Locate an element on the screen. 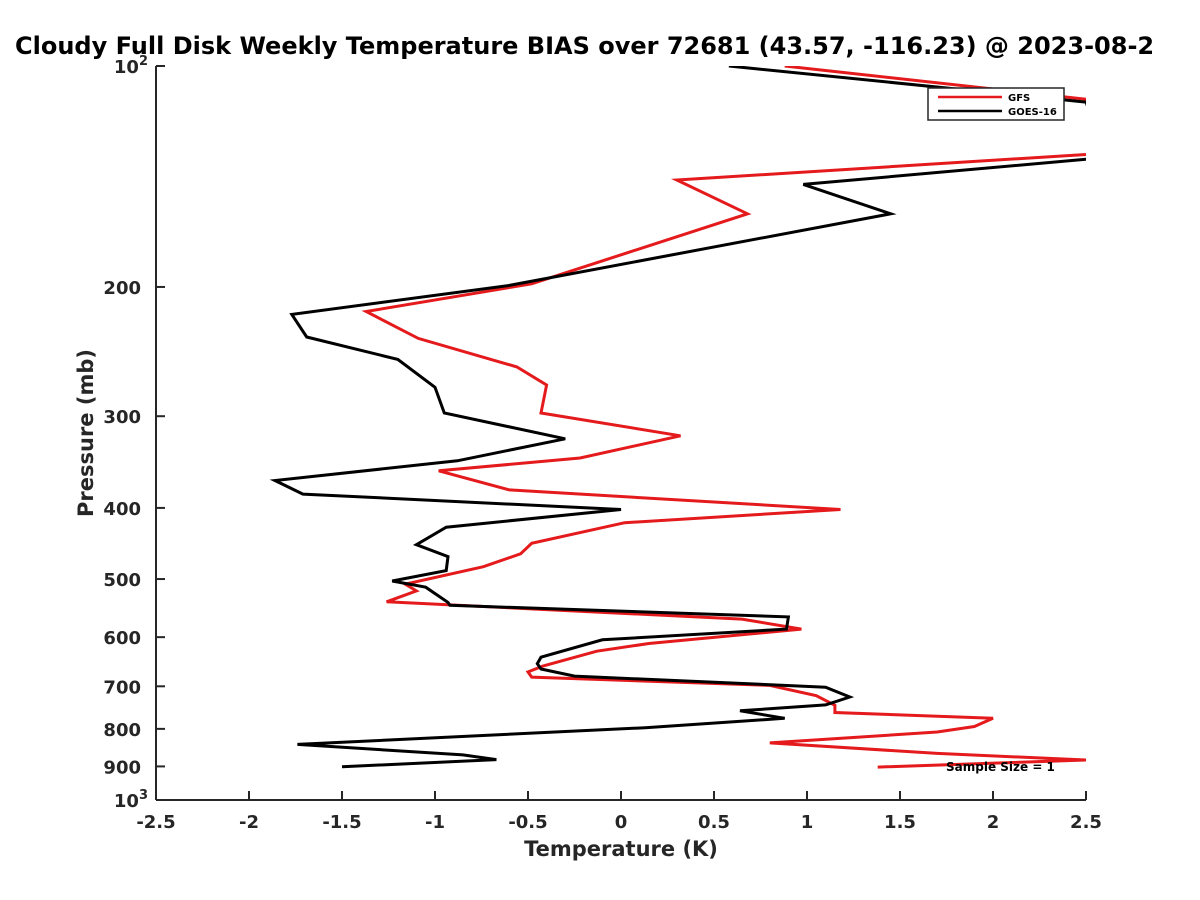 Image resolution: width=1200 pixels, height=900 pixels. sample-size-annotation: Sample Size = 1 is located at coordinates (1000, 767).